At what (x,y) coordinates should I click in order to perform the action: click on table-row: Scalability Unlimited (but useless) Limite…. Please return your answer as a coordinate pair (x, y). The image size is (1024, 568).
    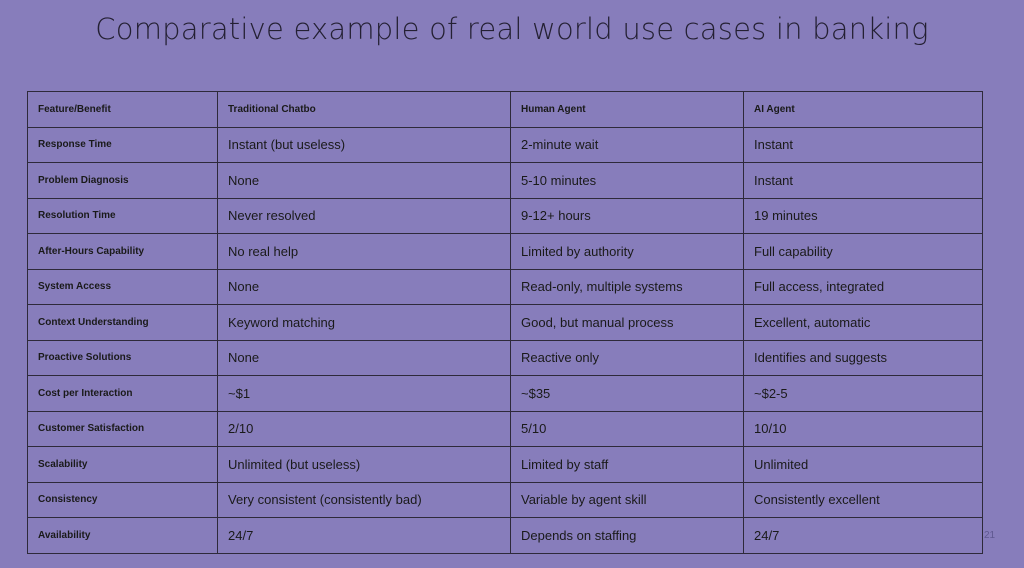
    Looking at the image, I should click on (505, 464).